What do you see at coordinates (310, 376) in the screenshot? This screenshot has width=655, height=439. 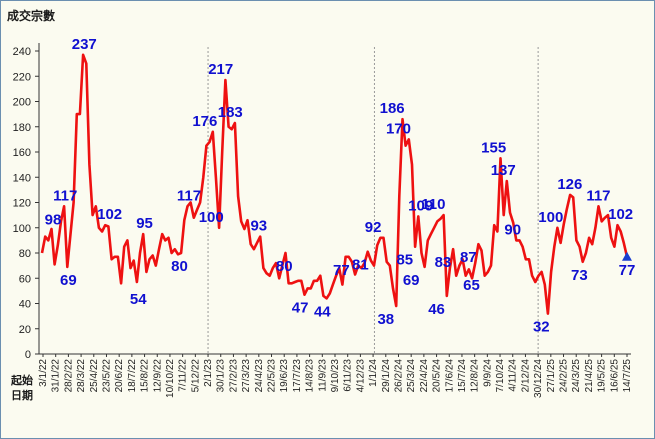 I see `x-tick-label: 14/8/23` at bounding box center [310, 376].